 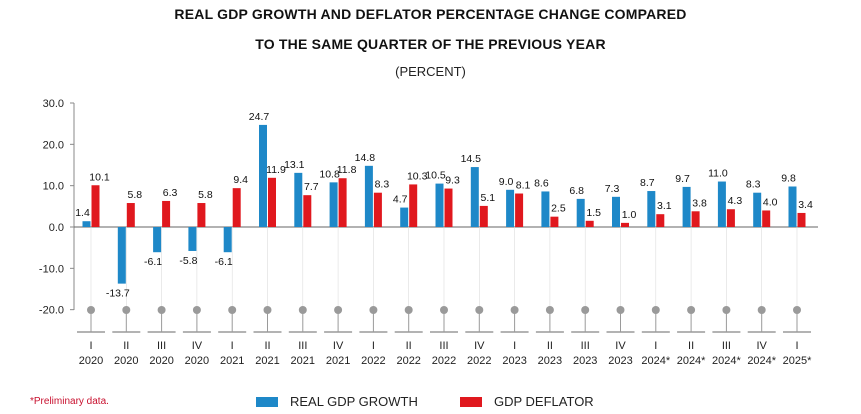 I want to click on data-label-real-gdp-growth: -5.8, so click(x=188, y=261).